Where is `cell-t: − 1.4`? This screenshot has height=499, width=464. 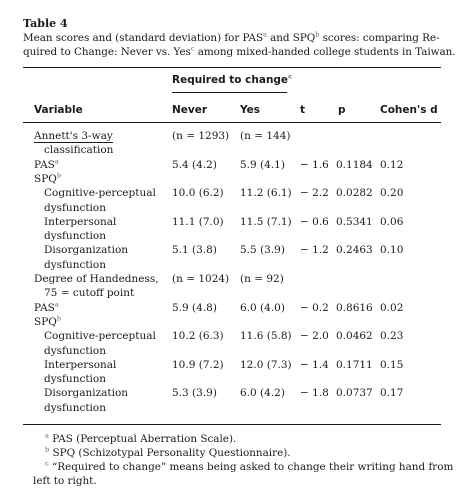
cell-t: − 1.4 is located at coordinates (314, 364).